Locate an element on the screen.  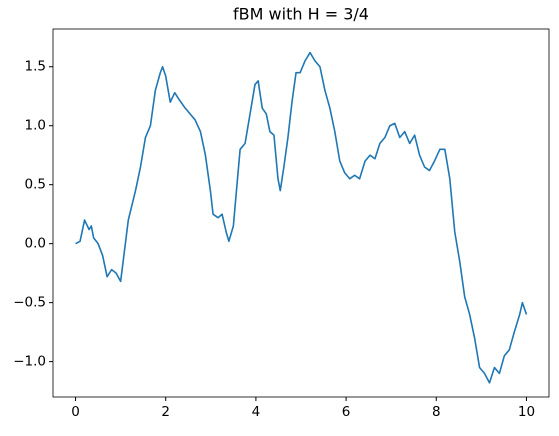
y-tick-label: 0.5 is located at coordinates (35, 185).